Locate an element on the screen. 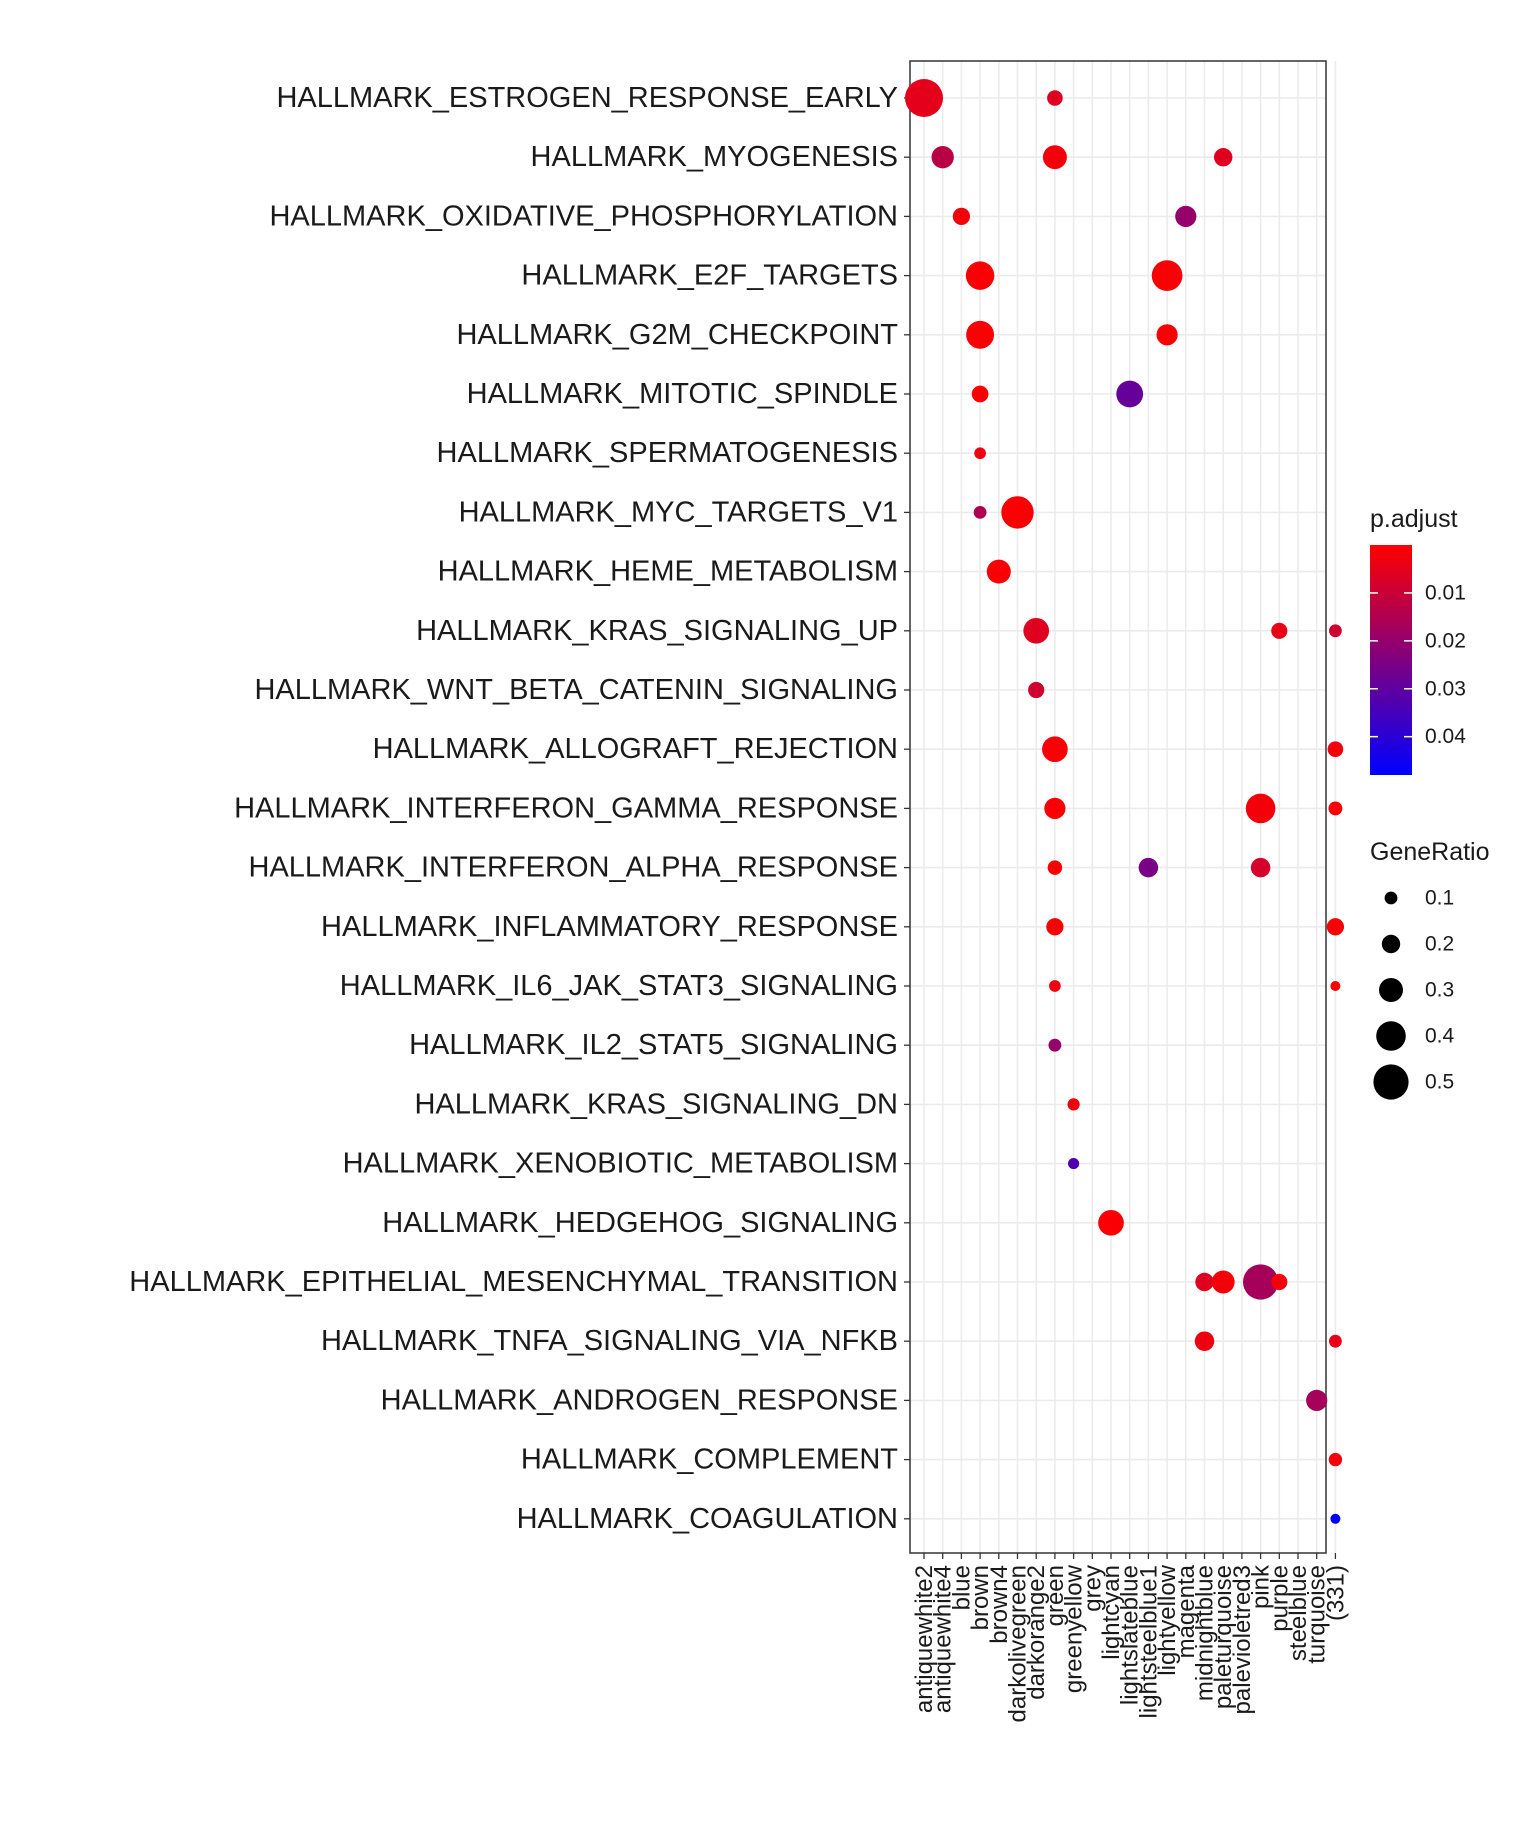 Image resolution: width=1536 pixels, height=1824 pixels. size-legend: GeneRatio 0.1 0.2 0.3 0.4 0.5 is located at coordinates (1430, 969).